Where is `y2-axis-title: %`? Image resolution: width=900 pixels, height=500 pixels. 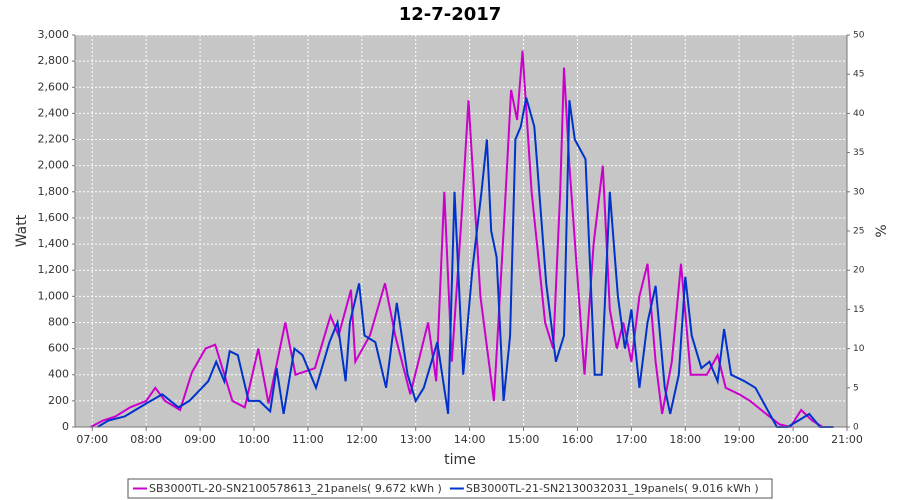
y2-axis-title: % is located at coordinates (882, 230).